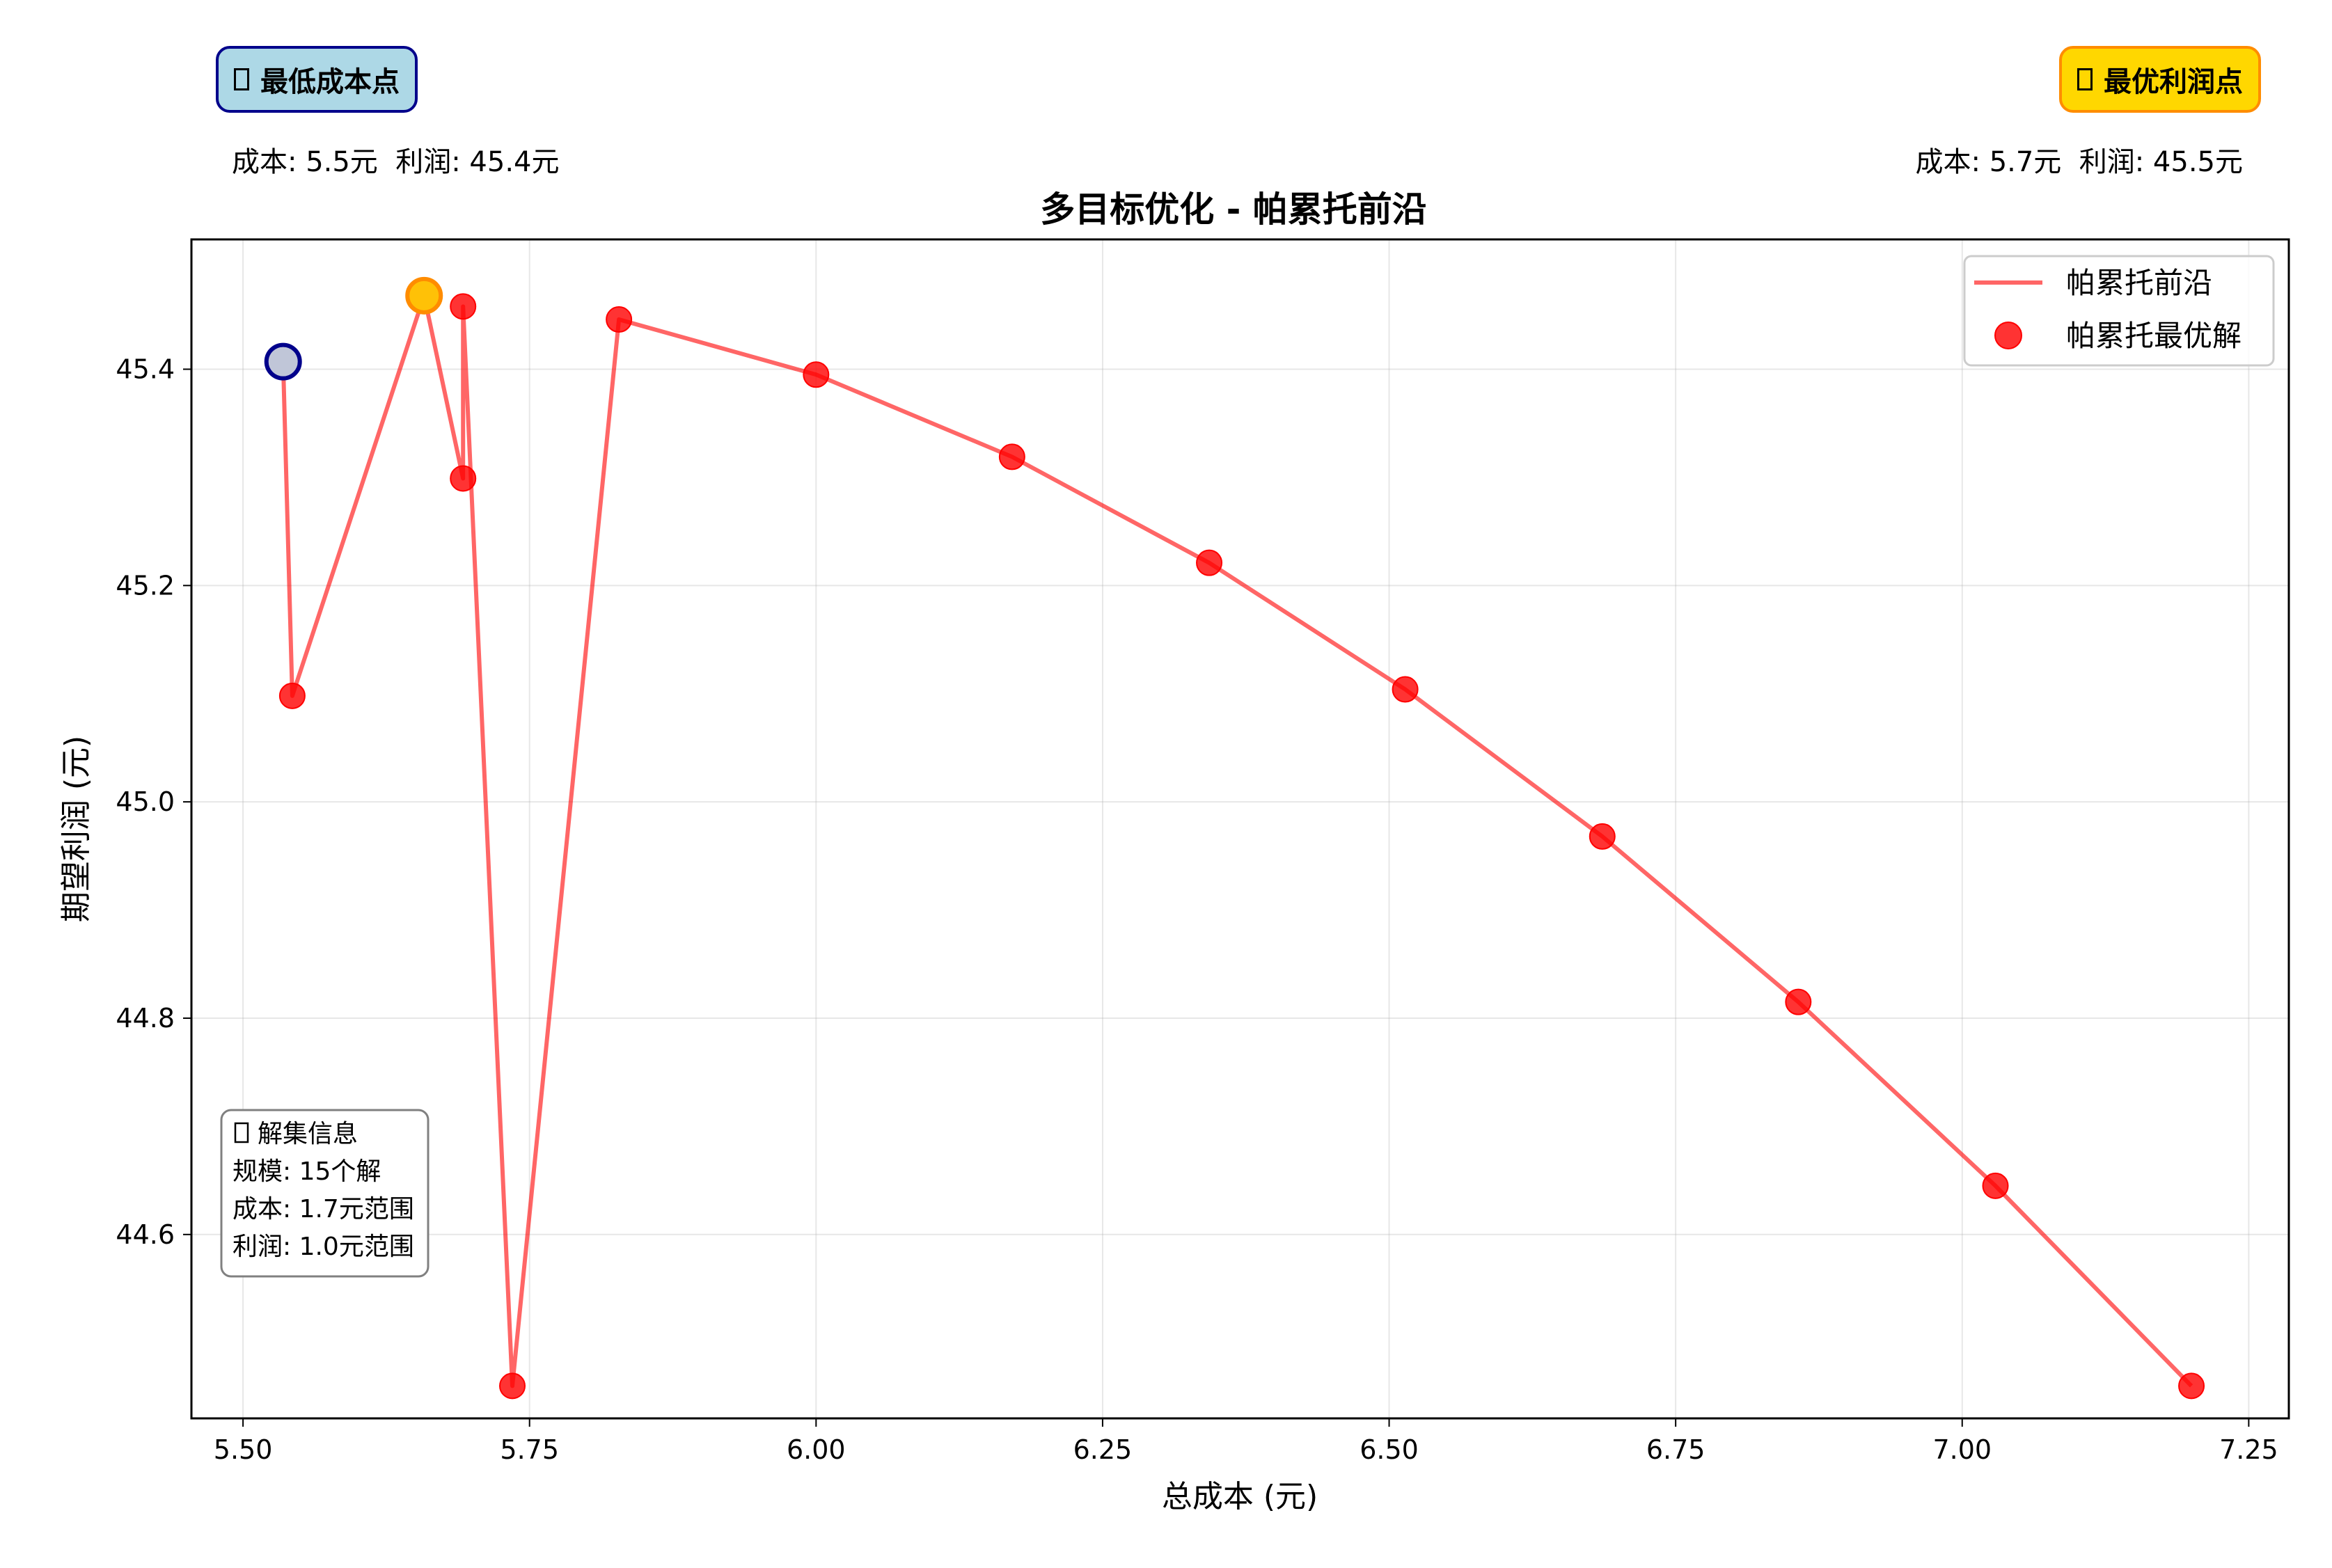 The height and width of the screenshot is (1568, 2332). I want to click on best-profit-detail: 成本: 5.7元 利润: 45.5元, so click(2079, 162).